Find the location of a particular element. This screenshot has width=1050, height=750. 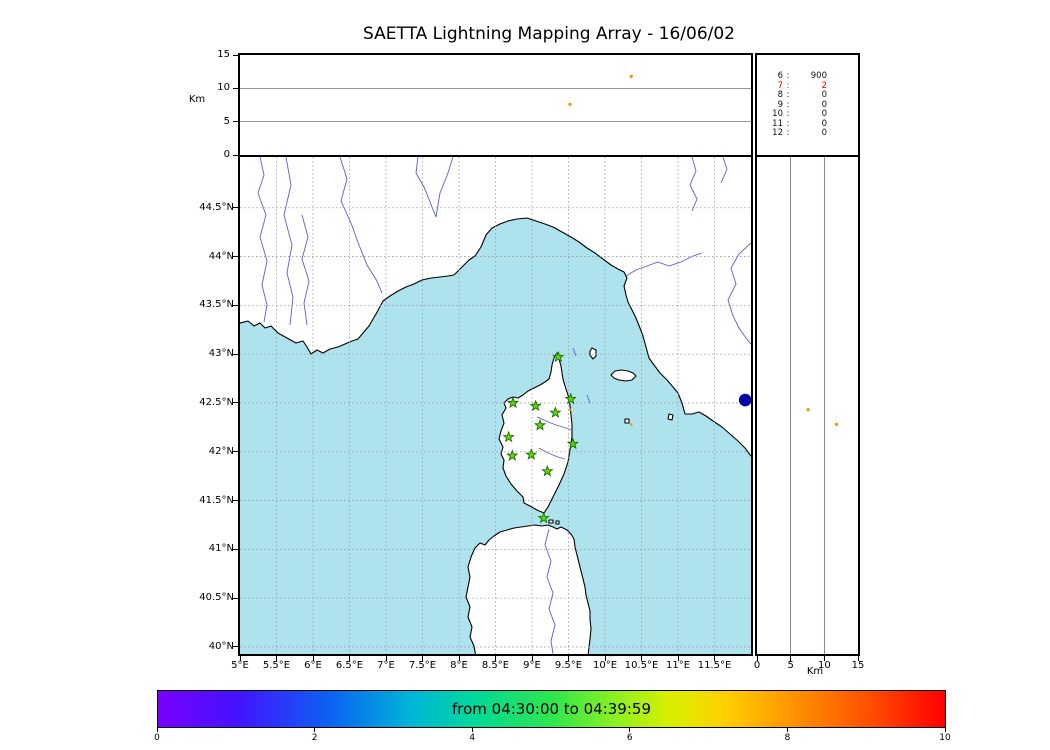

colorbar-tick-label: 8 is located at coordinates (787, 738).